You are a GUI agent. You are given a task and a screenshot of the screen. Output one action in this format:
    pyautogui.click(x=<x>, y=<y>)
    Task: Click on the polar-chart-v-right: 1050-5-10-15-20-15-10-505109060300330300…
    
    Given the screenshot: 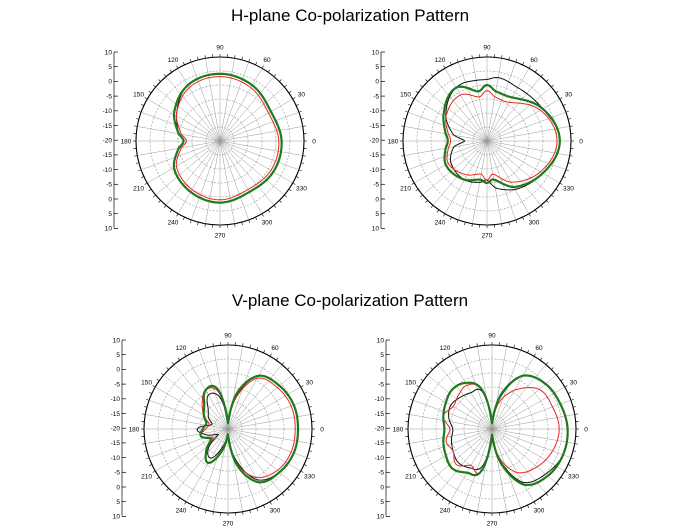 What is the action you would take?
    pyautogui.click(x=482, y=429)
    